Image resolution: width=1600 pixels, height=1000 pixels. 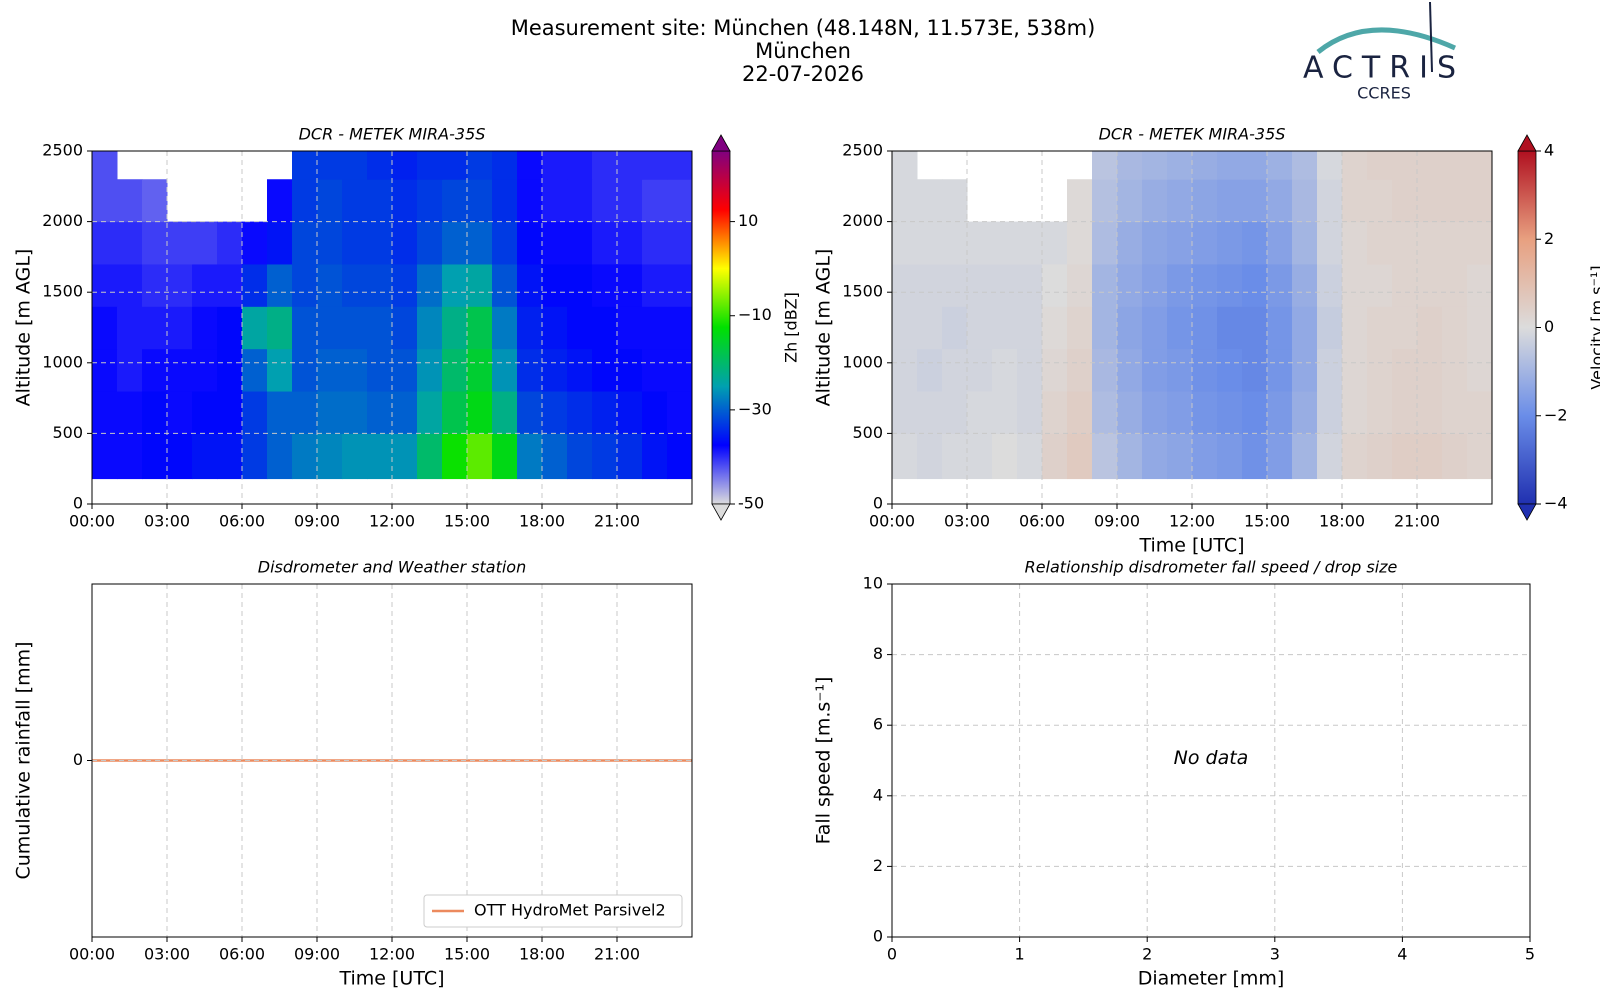 I want to click on y-tick-label: 1500, so click(x=62, y=291).